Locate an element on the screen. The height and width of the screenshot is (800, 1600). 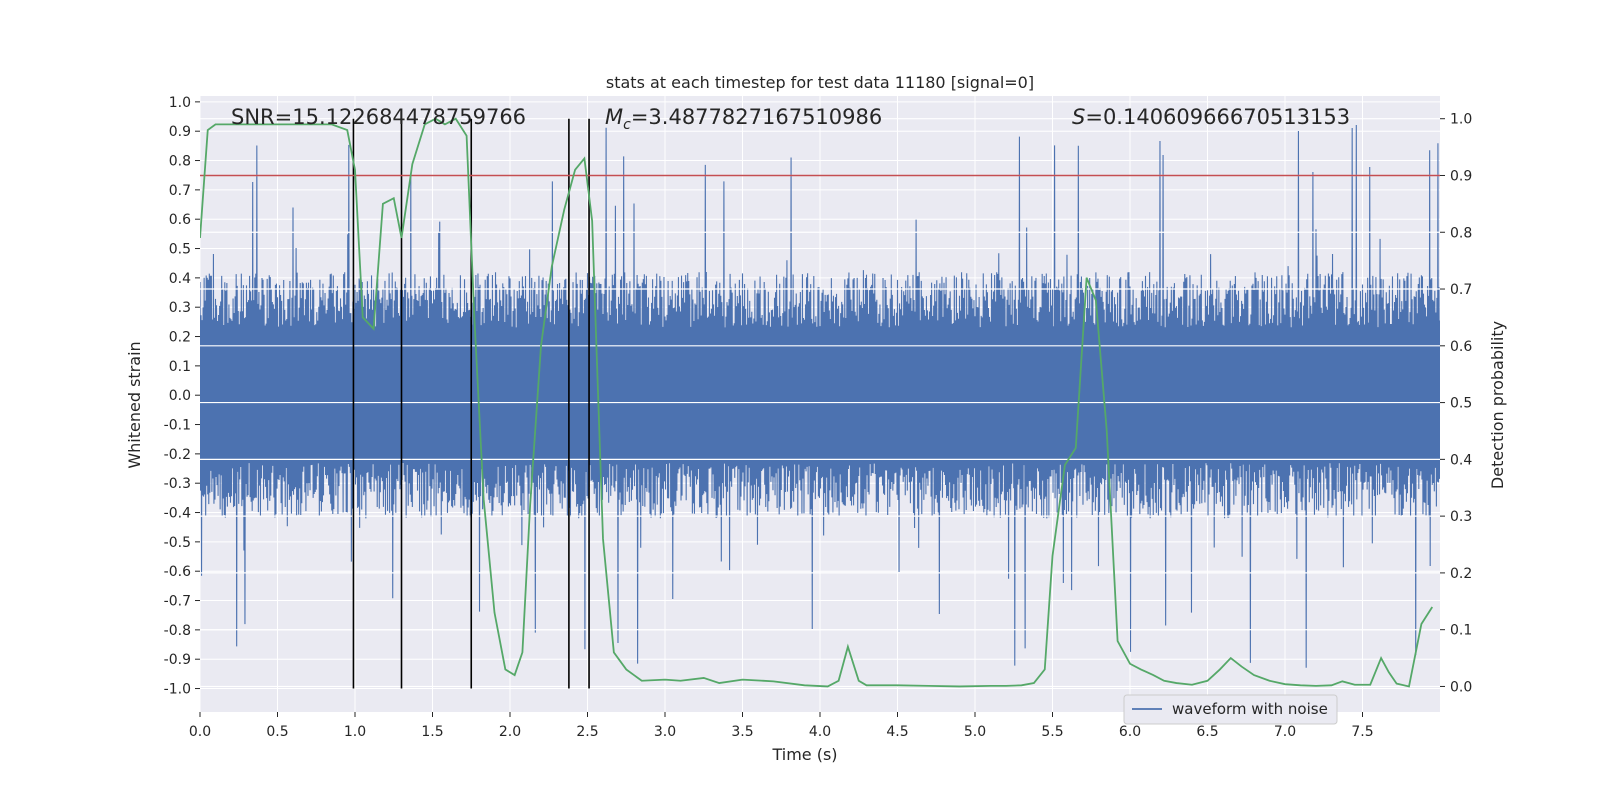
x-tick-label: 4.0 is located at coordinates (820, 732).